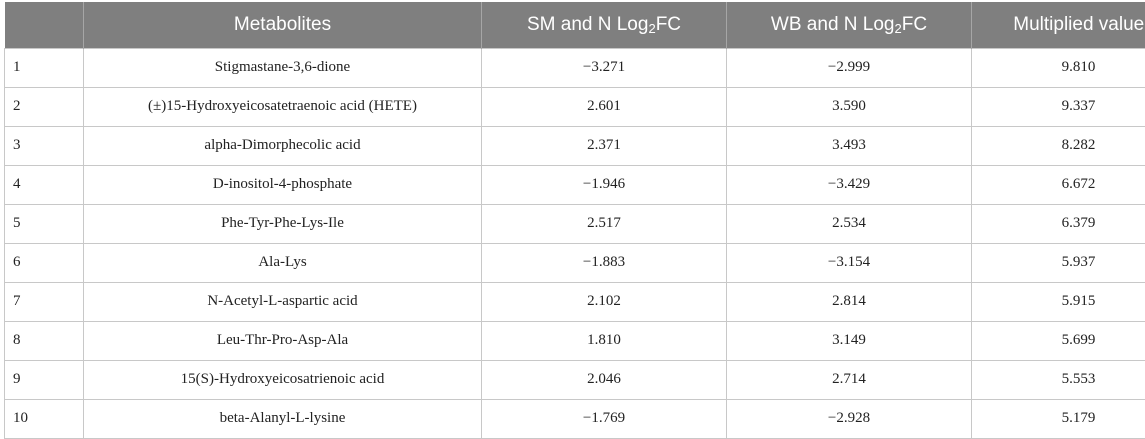 The width and height of the screenshot is (1145, 439). What do you see at coordinates (44, 106) in the screenshot?
I see `row-index: 2` at bounding box center [44, 106].